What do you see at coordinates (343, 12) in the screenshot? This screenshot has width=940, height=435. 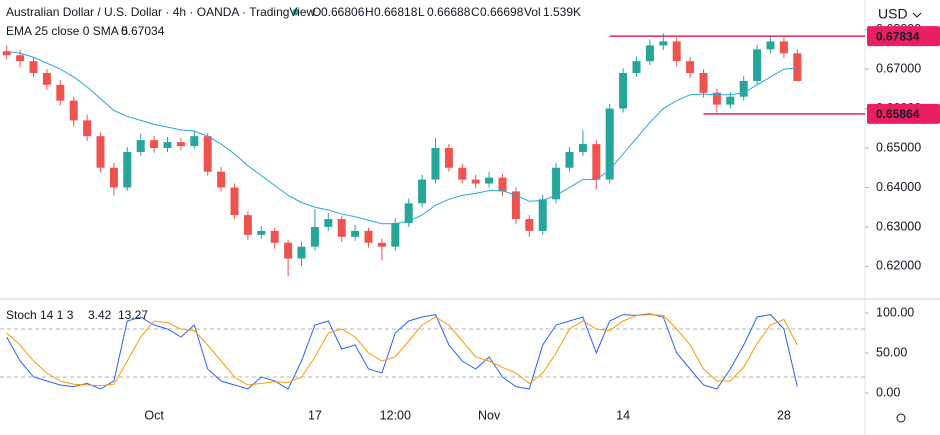 I see `legend-value: 0.66806` at bounding box center [343, 12].